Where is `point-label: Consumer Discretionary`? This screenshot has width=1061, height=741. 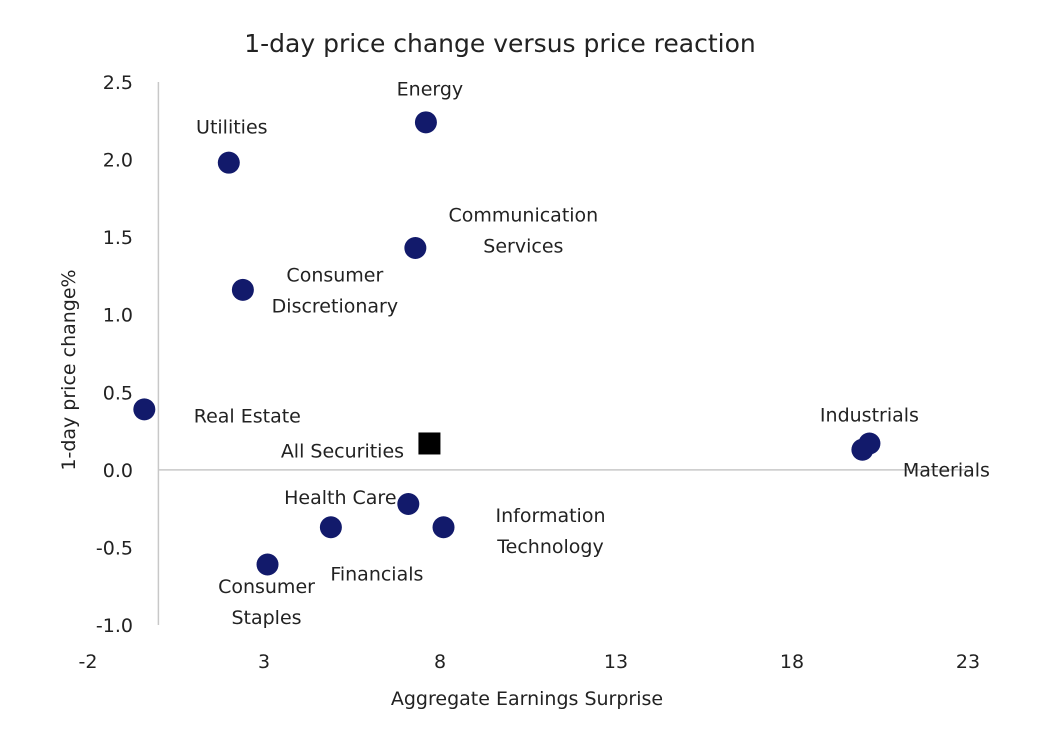 point-label: Consumer Discretionary is located at coordinates (335, 290).